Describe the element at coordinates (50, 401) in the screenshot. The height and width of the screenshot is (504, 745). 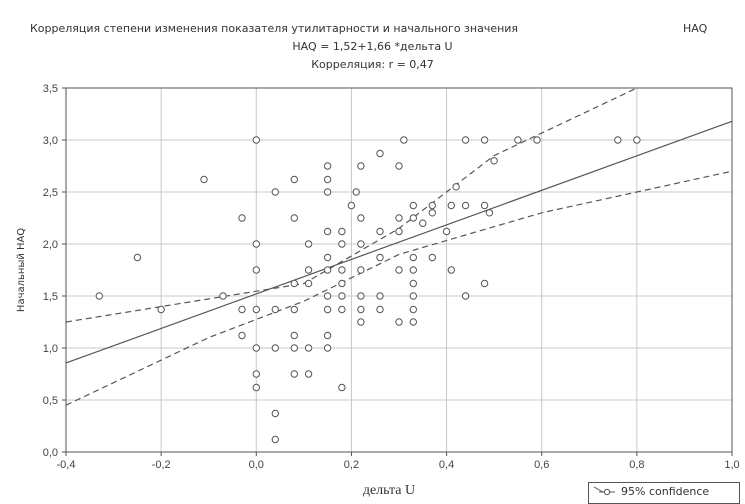
I see `y-tick-label: 0,5` at that location.